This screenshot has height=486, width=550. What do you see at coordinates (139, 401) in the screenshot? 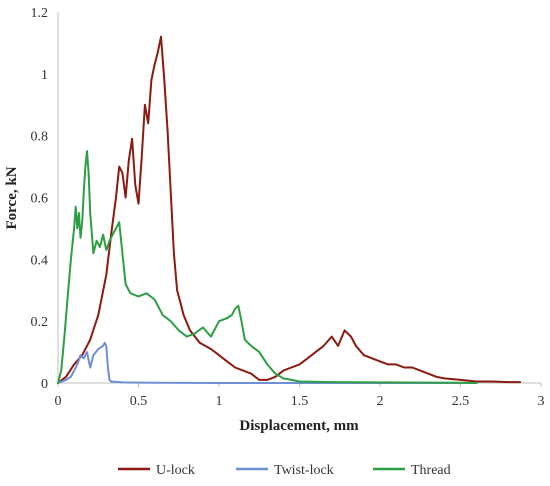
I see `x-tick-label: 0.5` at bounding box center [139, 401].